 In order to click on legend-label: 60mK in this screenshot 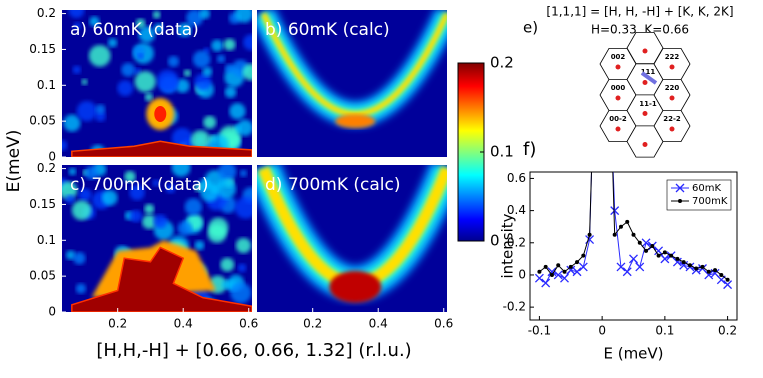, I will do `click(706, 188)`.